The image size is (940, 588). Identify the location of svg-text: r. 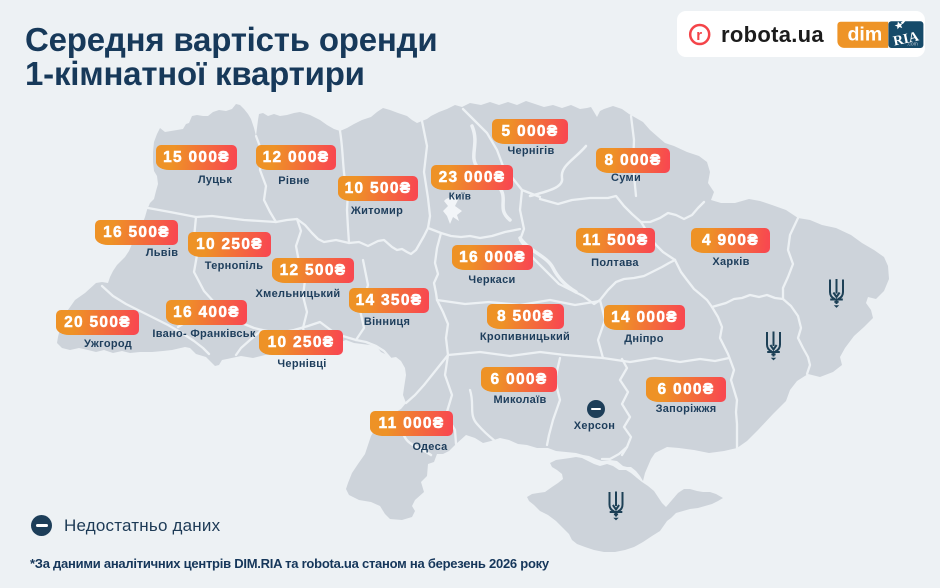
(699, 35).